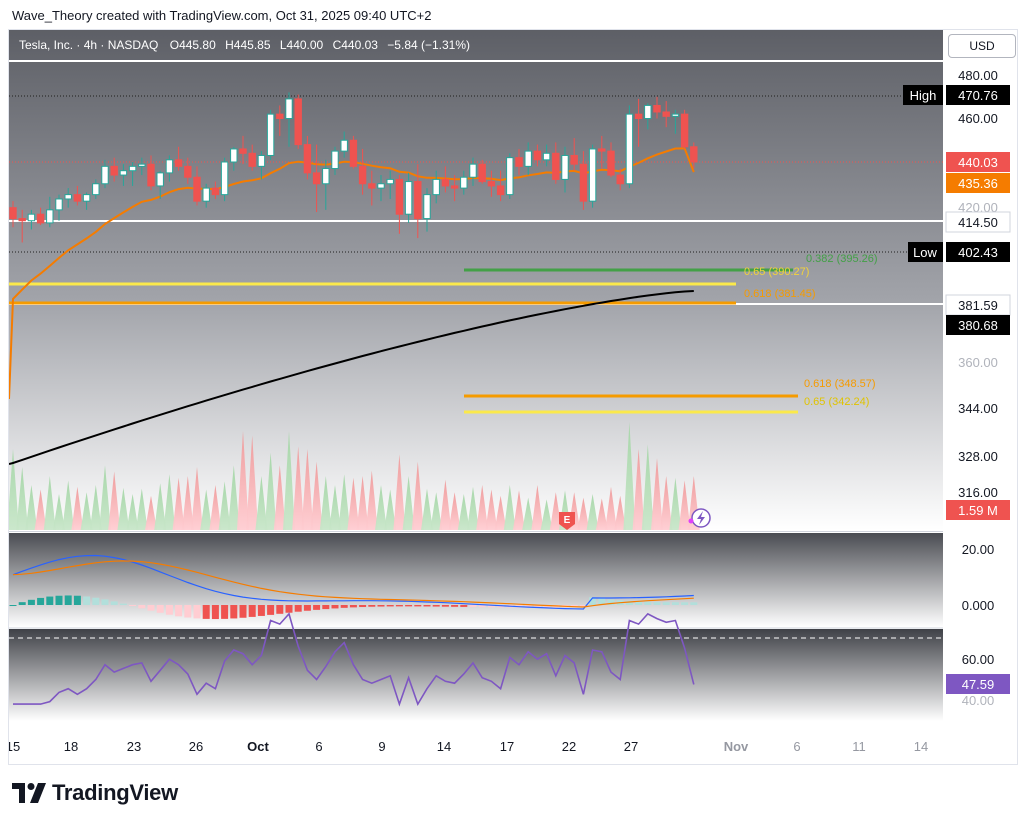 The height and width of the screenshot is (823, 1024). Describe the element at coordinates (354, 659) in the screenshot. I see `rsi-line` at that location.